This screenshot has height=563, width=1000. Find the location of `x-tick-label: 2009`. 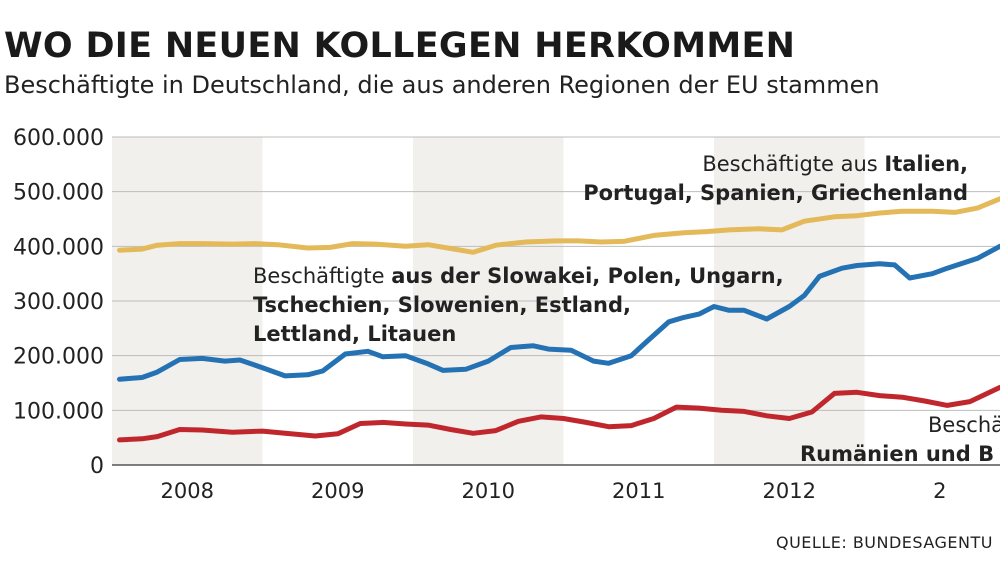

x-tick-label: 2009 is located at coordinates (337, 491).